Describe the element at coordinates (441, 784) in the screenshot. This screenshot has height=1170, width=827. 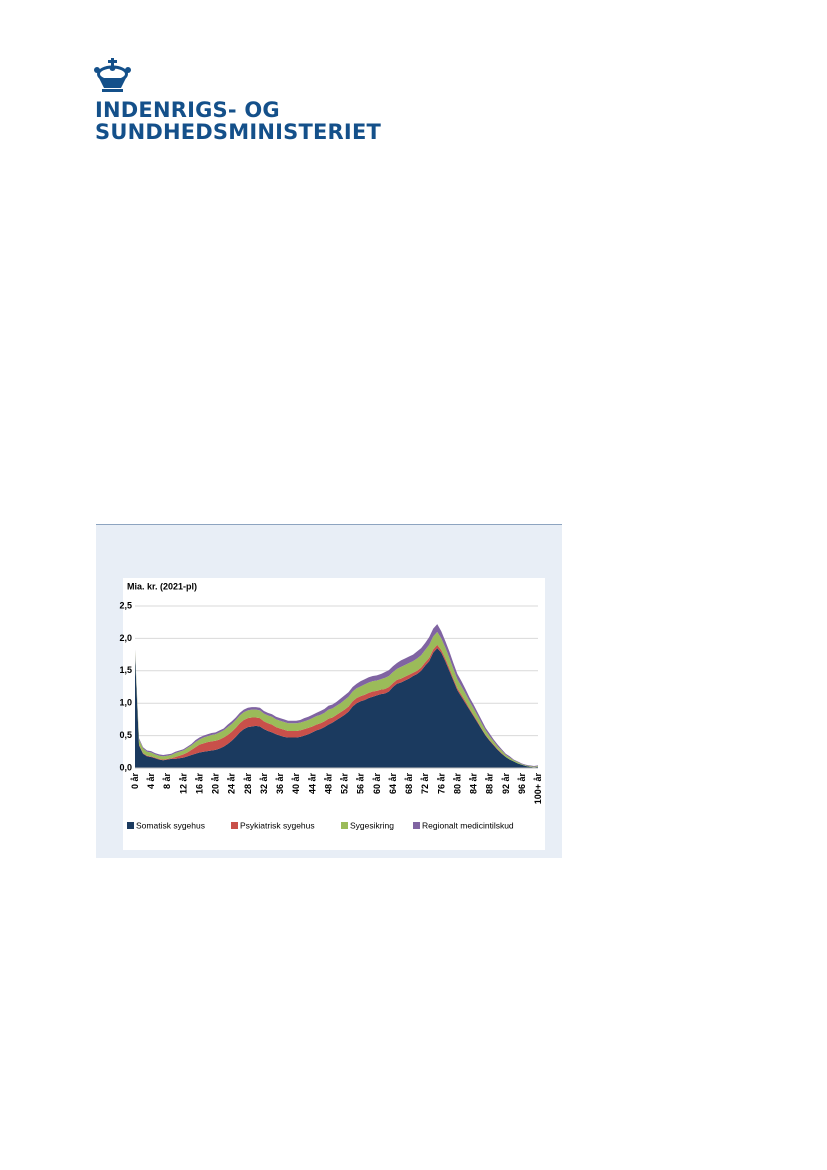
I see `x-tick-label: 76 år` at that location.